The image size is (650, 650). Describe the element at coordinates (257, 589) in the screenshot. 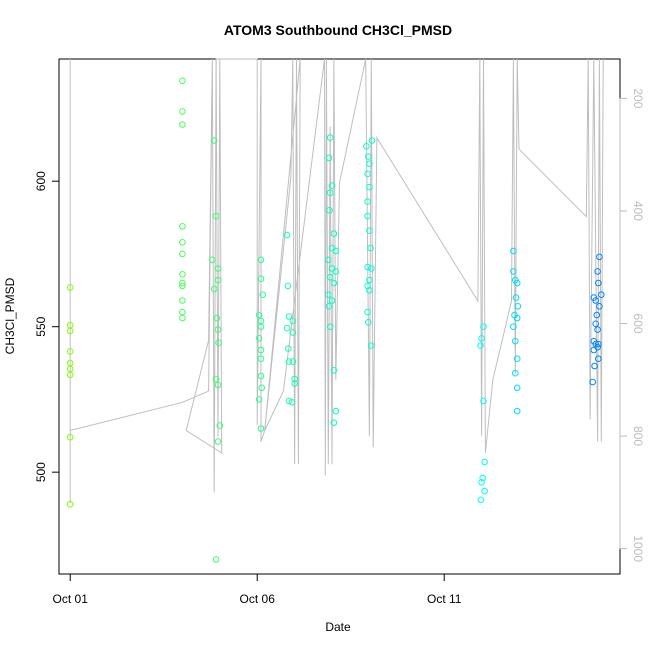

I see `x-axis: Oct 01 Oct 06 Oct 11` at that location.